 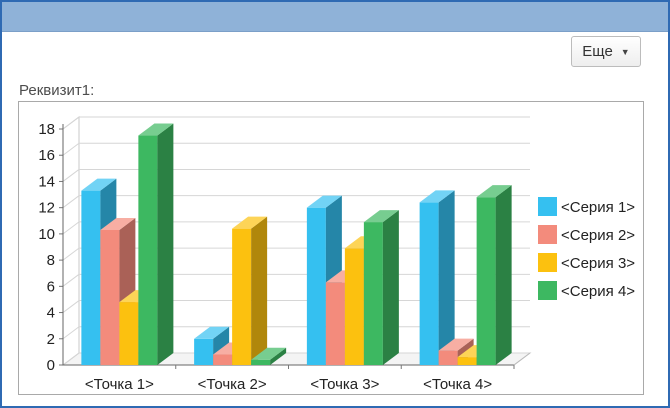 What do you see at coordinates (57, 90) in the screenshot?
I see `field-label: Реквизит1:` at bounding box center [57, 90].